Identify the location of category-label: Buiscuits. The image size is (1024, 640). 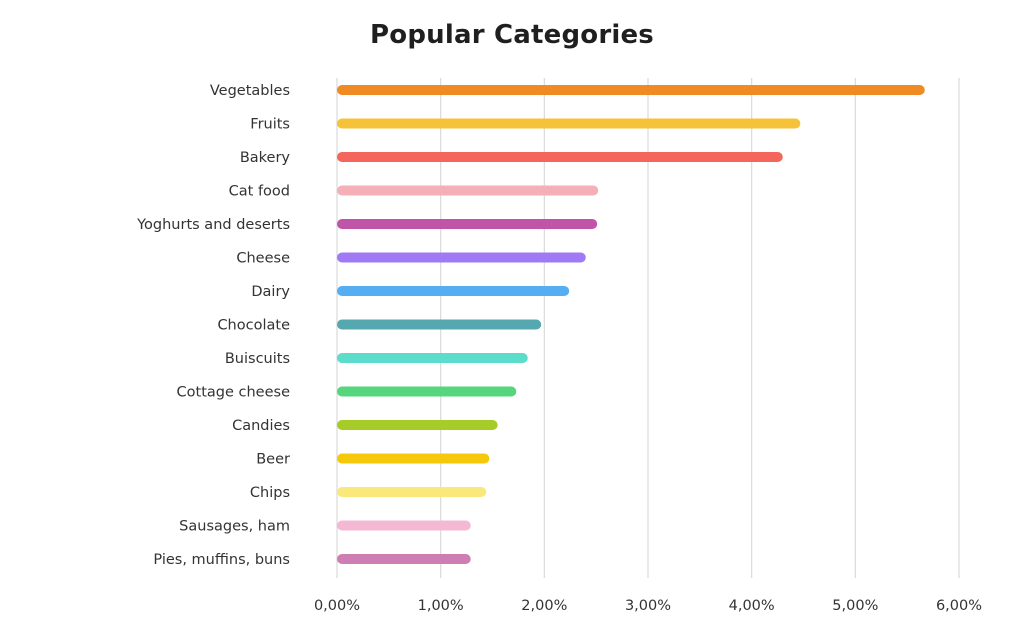
(257, 359).